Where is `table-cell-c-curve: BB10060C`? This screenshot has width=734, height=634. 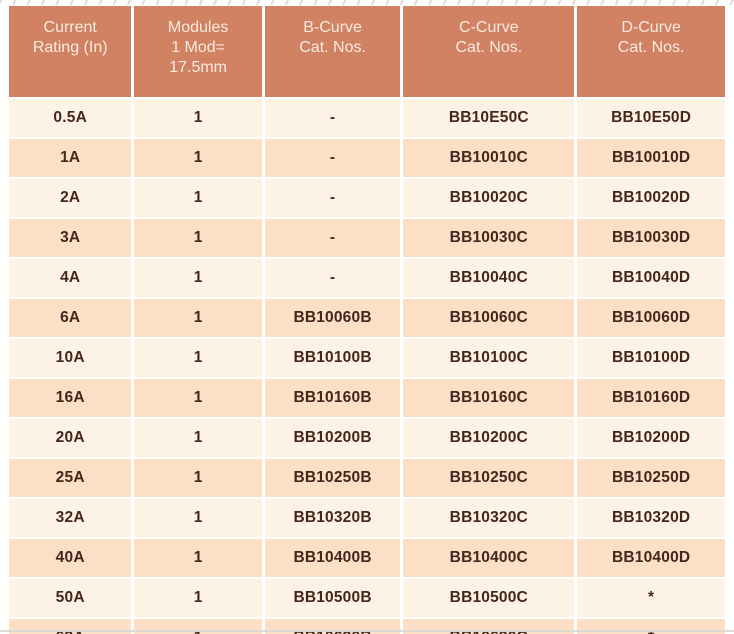
table-cell-c-curve: BB10060C is located at coordinates (489, 318).